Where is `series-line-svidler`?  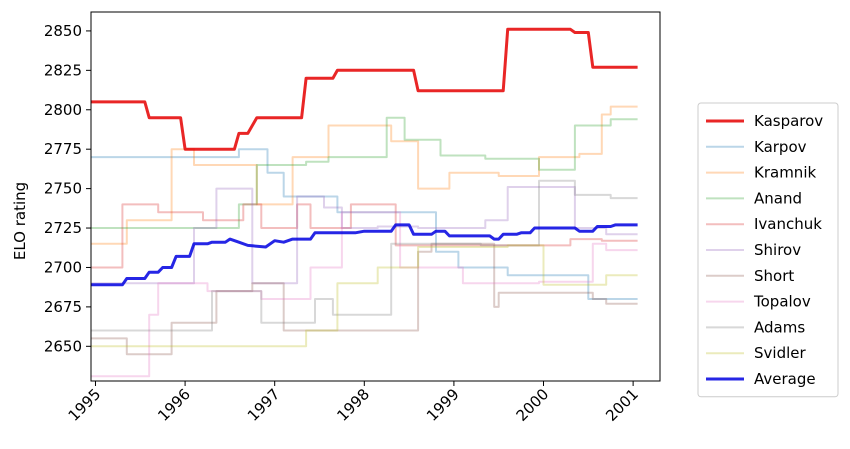 series-line-svidler is located at coordinates (364, 296).